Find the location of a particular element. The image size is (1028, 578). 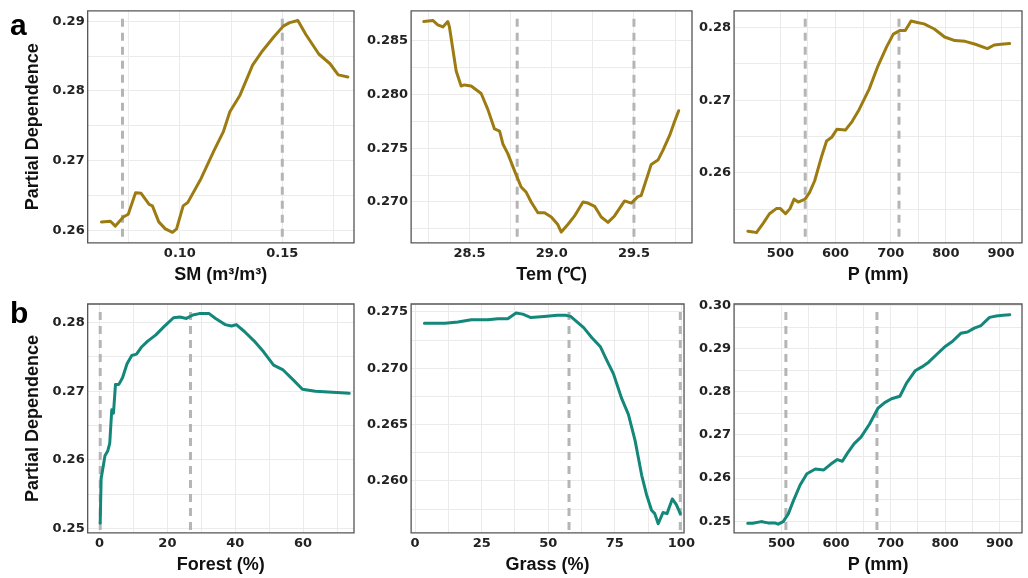

y-tick-label: 0.280 is located at coordinates (388, 93).